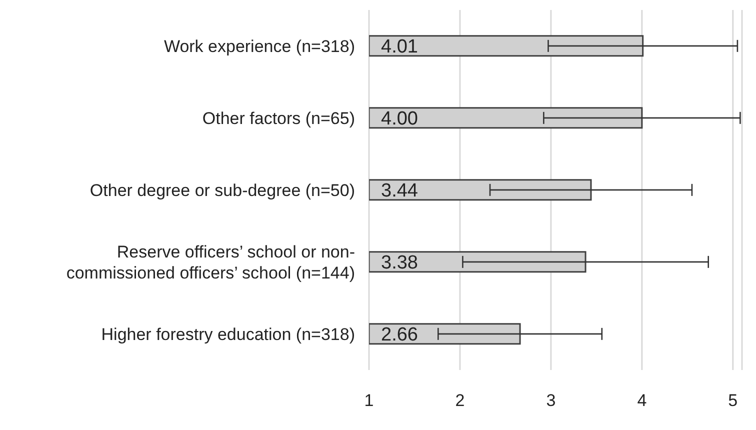  What do you see at coordinates (460, 400) in the screenshot?
I see `x-tick-label: 2` at bounding box center [460, 400].